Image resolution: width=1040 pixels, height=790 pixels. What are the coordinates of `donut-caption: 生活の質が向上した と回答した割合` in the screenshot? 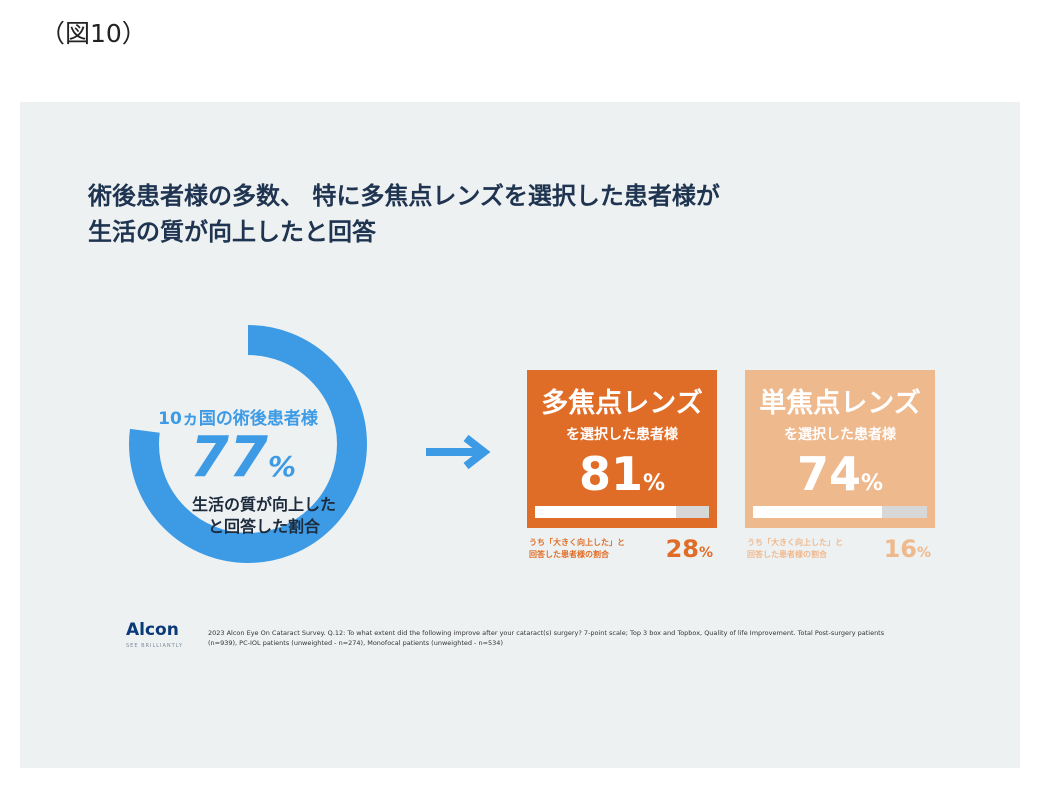 It's located at (264, 516).